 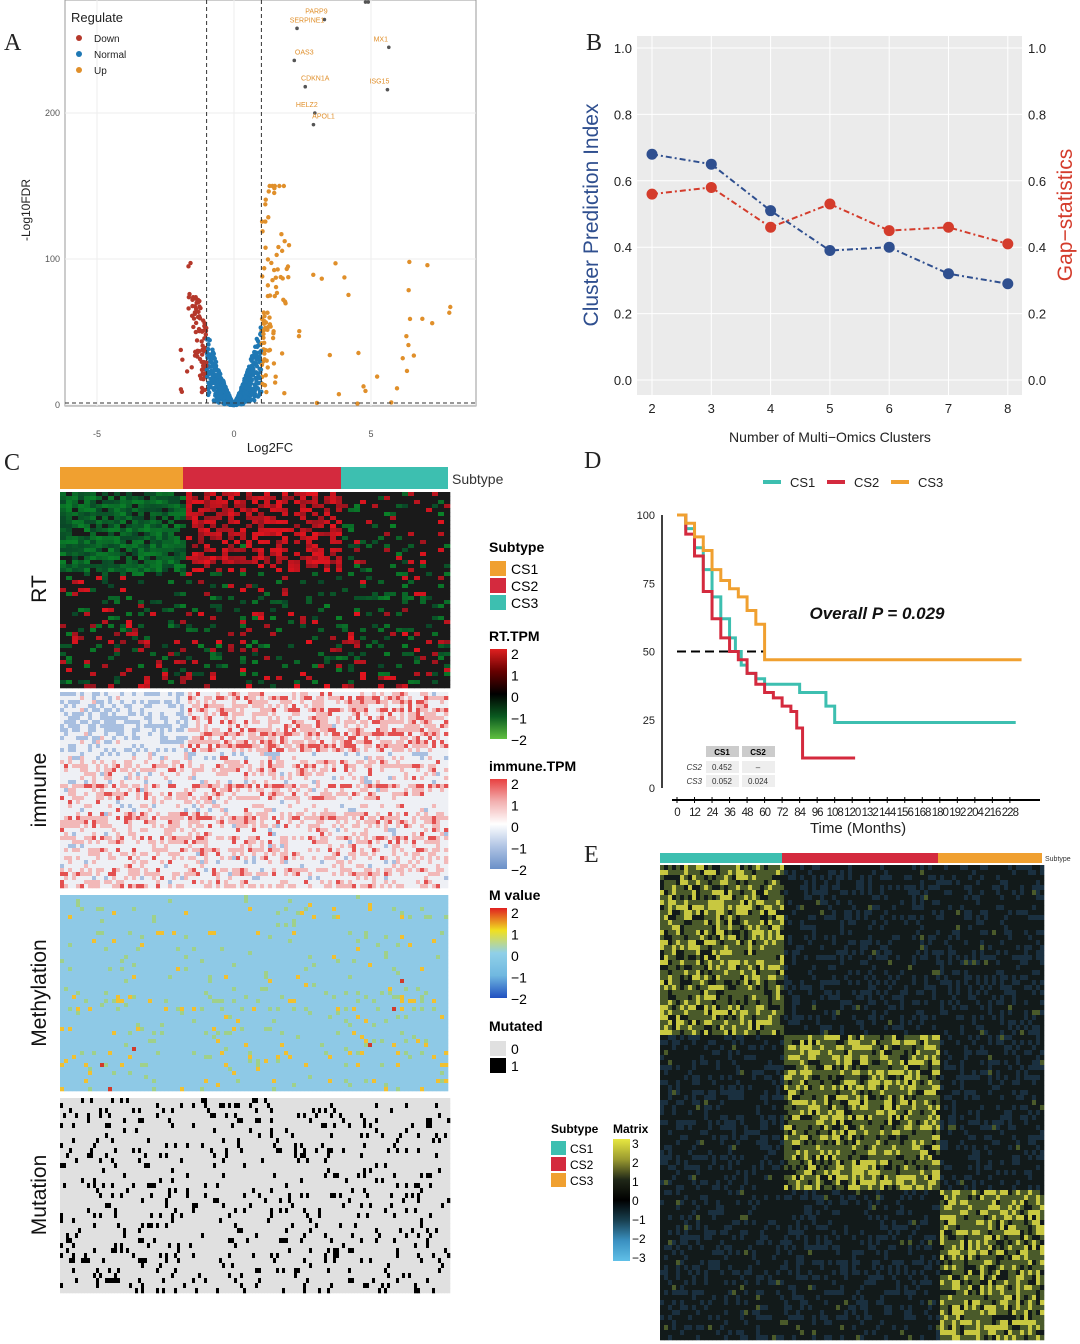 I want to click on subtype-annotation-label: Subtype, so click(x=478, y=479).